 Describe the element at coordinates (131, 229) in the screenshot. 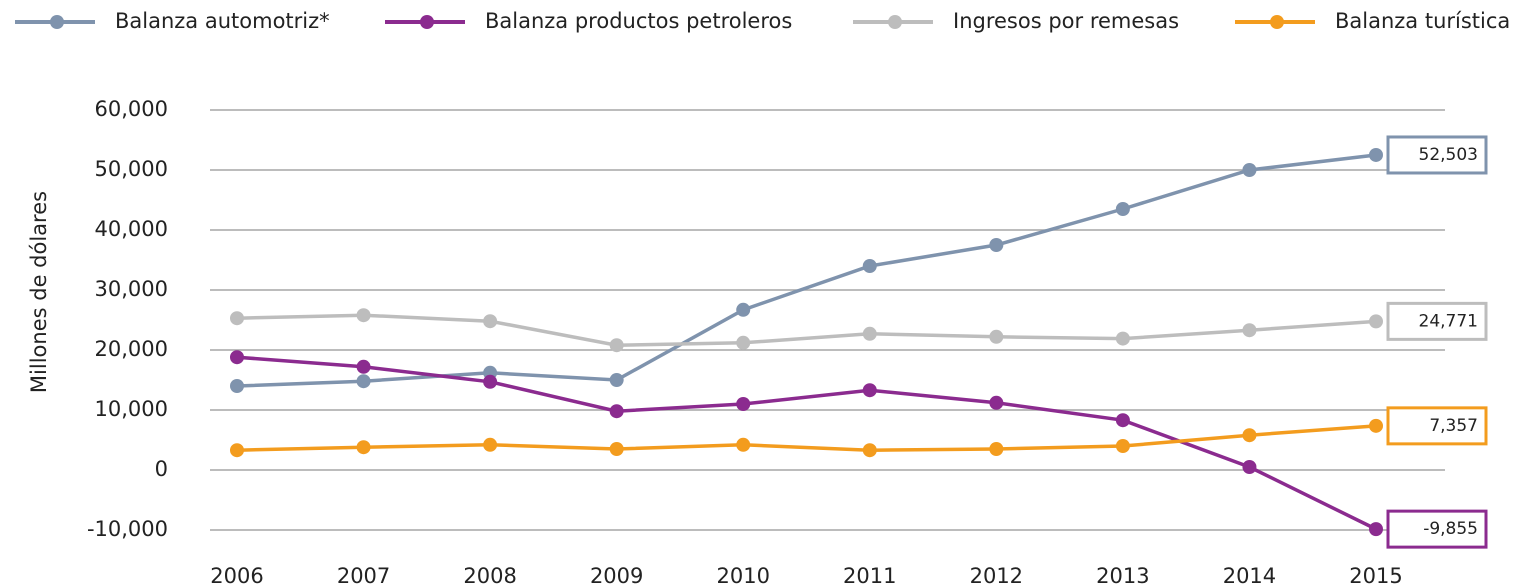

I see `y-tick-label: 40,000` at that location.